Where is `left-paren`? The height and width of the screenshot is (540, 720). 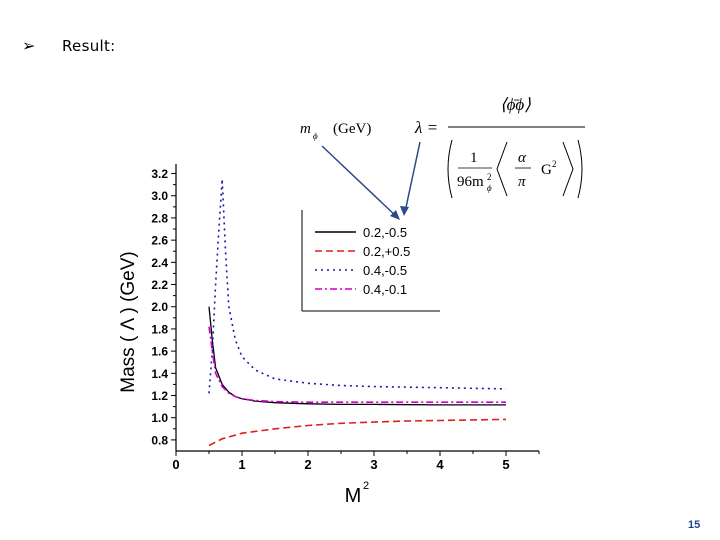
left-paren is located at coordinates (450, 169).